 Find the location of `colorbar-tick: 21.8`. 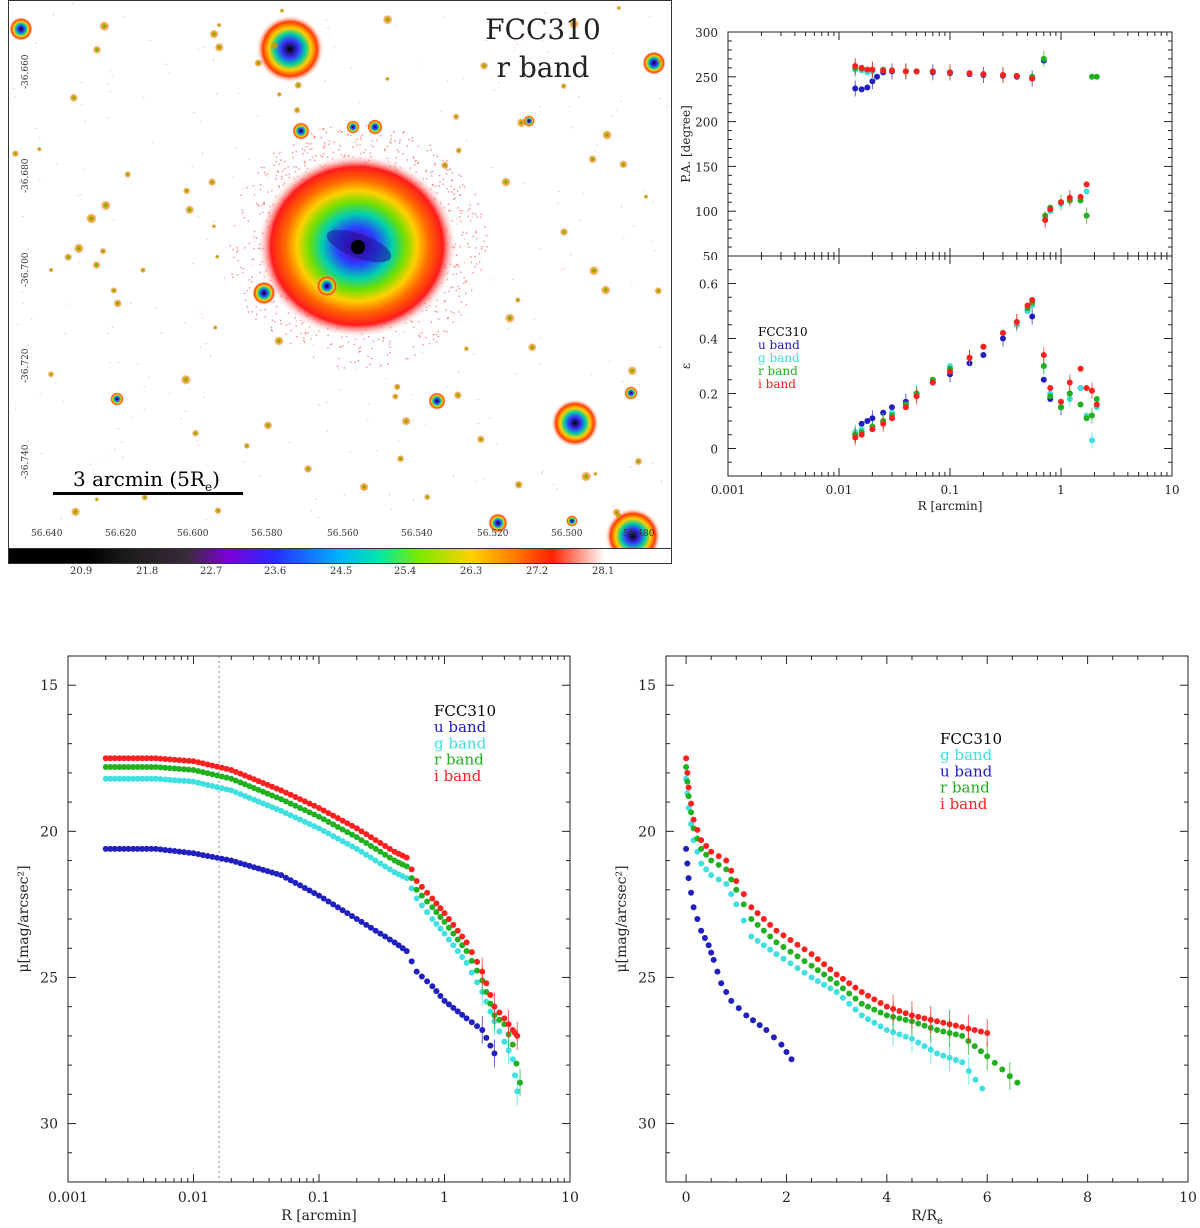

colorbar-tick: 21.8 is located at coordinates (147, 571).